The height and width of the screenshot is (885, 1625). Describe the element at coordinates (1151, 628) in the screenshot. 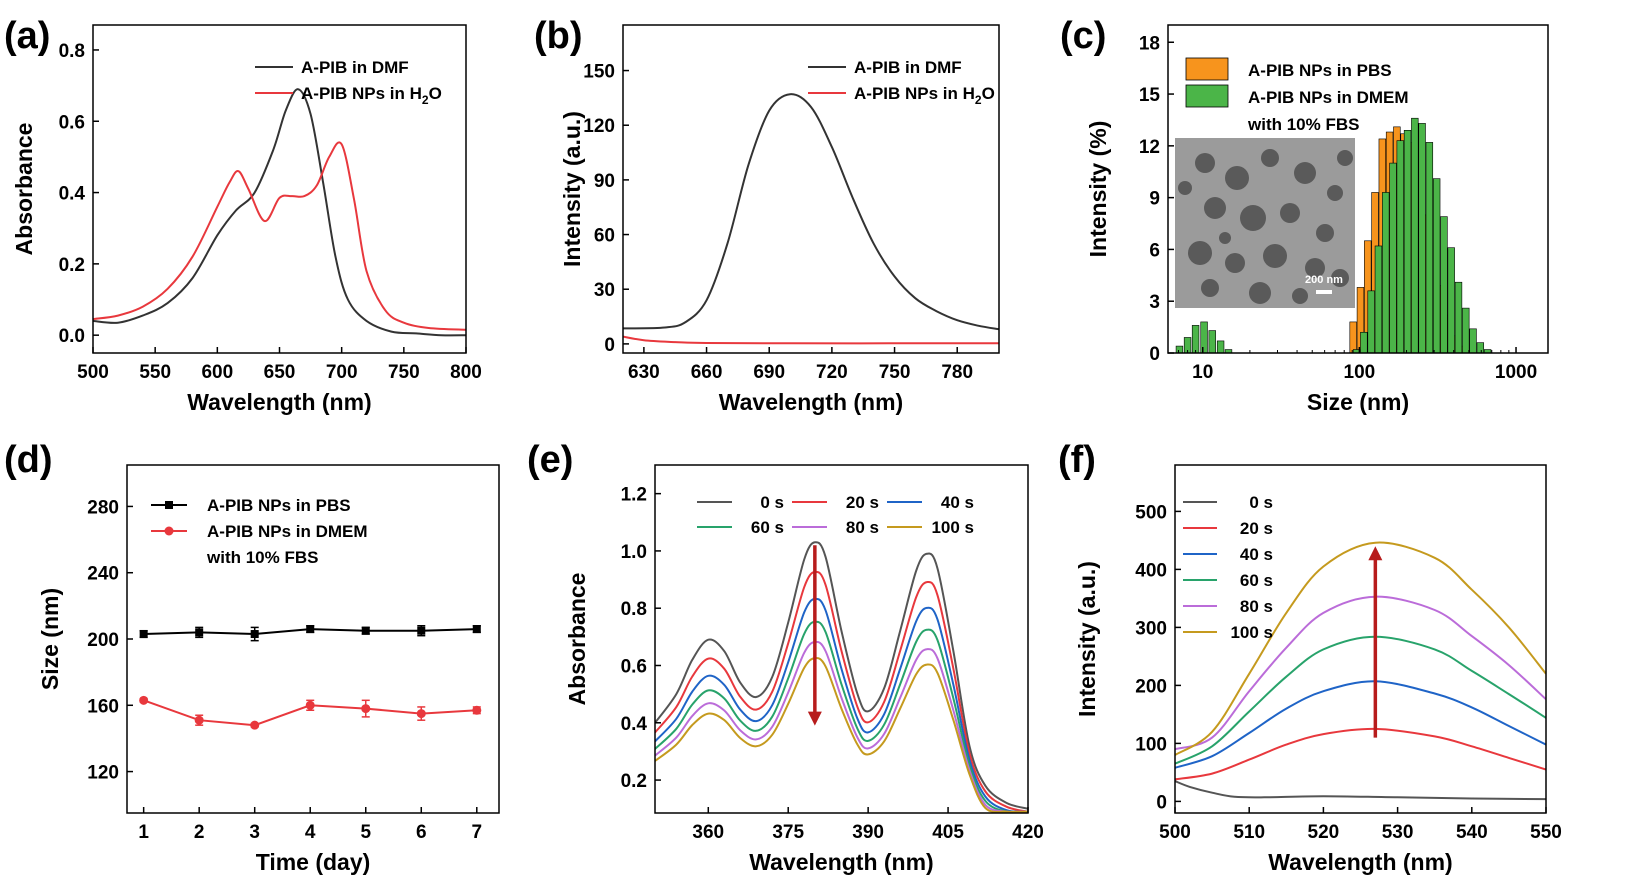

I see `y-tick-label: 300` at that location.